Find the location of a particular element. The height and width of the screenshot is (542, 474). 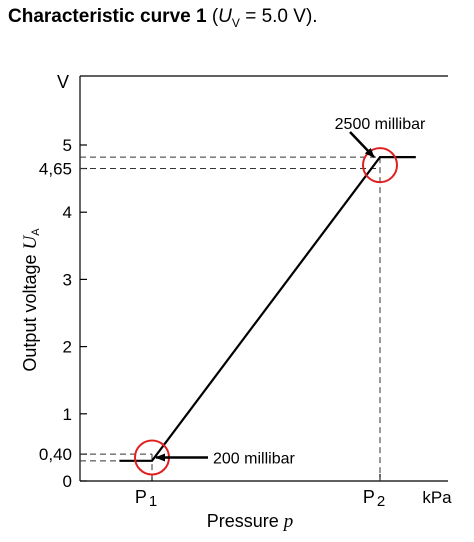

x-tick-sub: 2 is located at coordinates (381, 501).